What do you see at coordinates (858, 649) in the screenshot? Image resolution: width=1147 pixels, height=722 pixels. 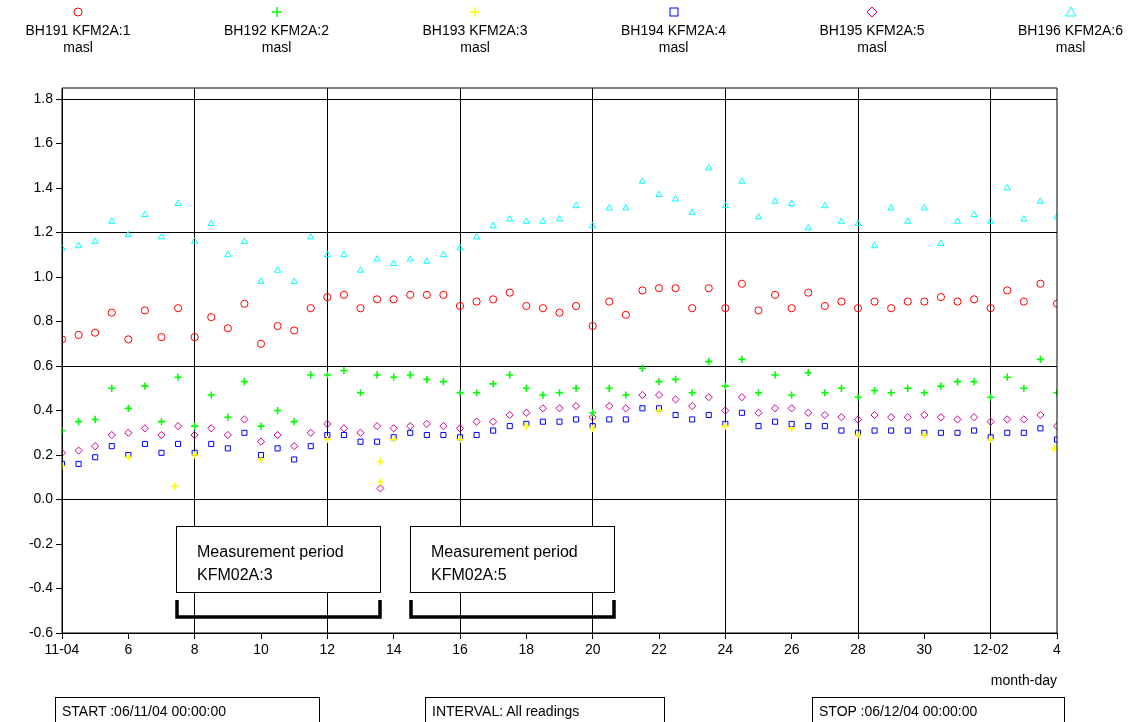 I see `x-tick-label: 28` at bounding box center [858, 649].